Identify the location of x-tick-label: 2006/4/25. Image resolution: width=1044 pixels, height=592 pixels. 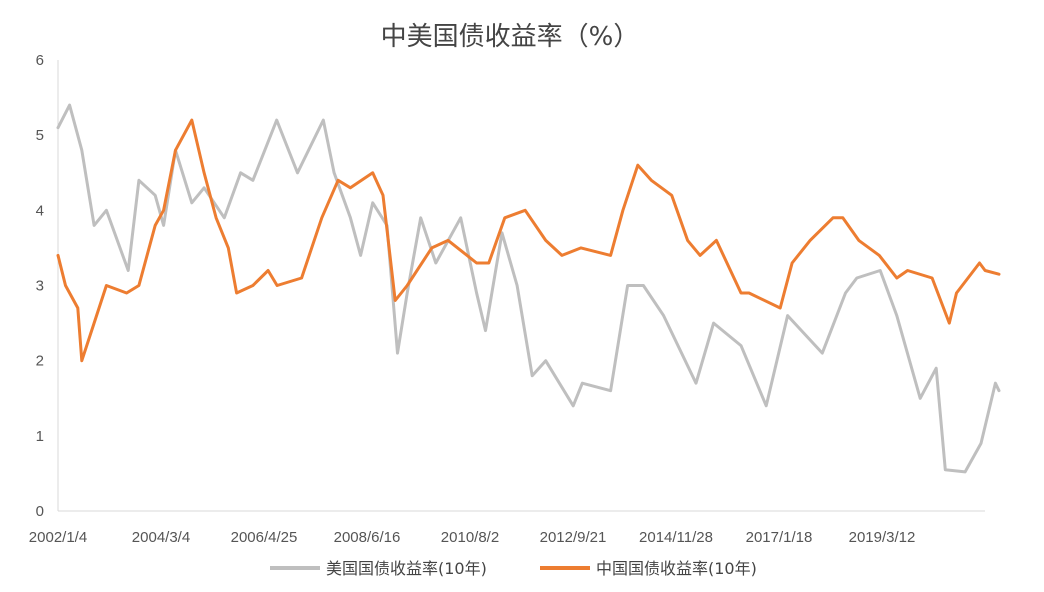
(264, 537).